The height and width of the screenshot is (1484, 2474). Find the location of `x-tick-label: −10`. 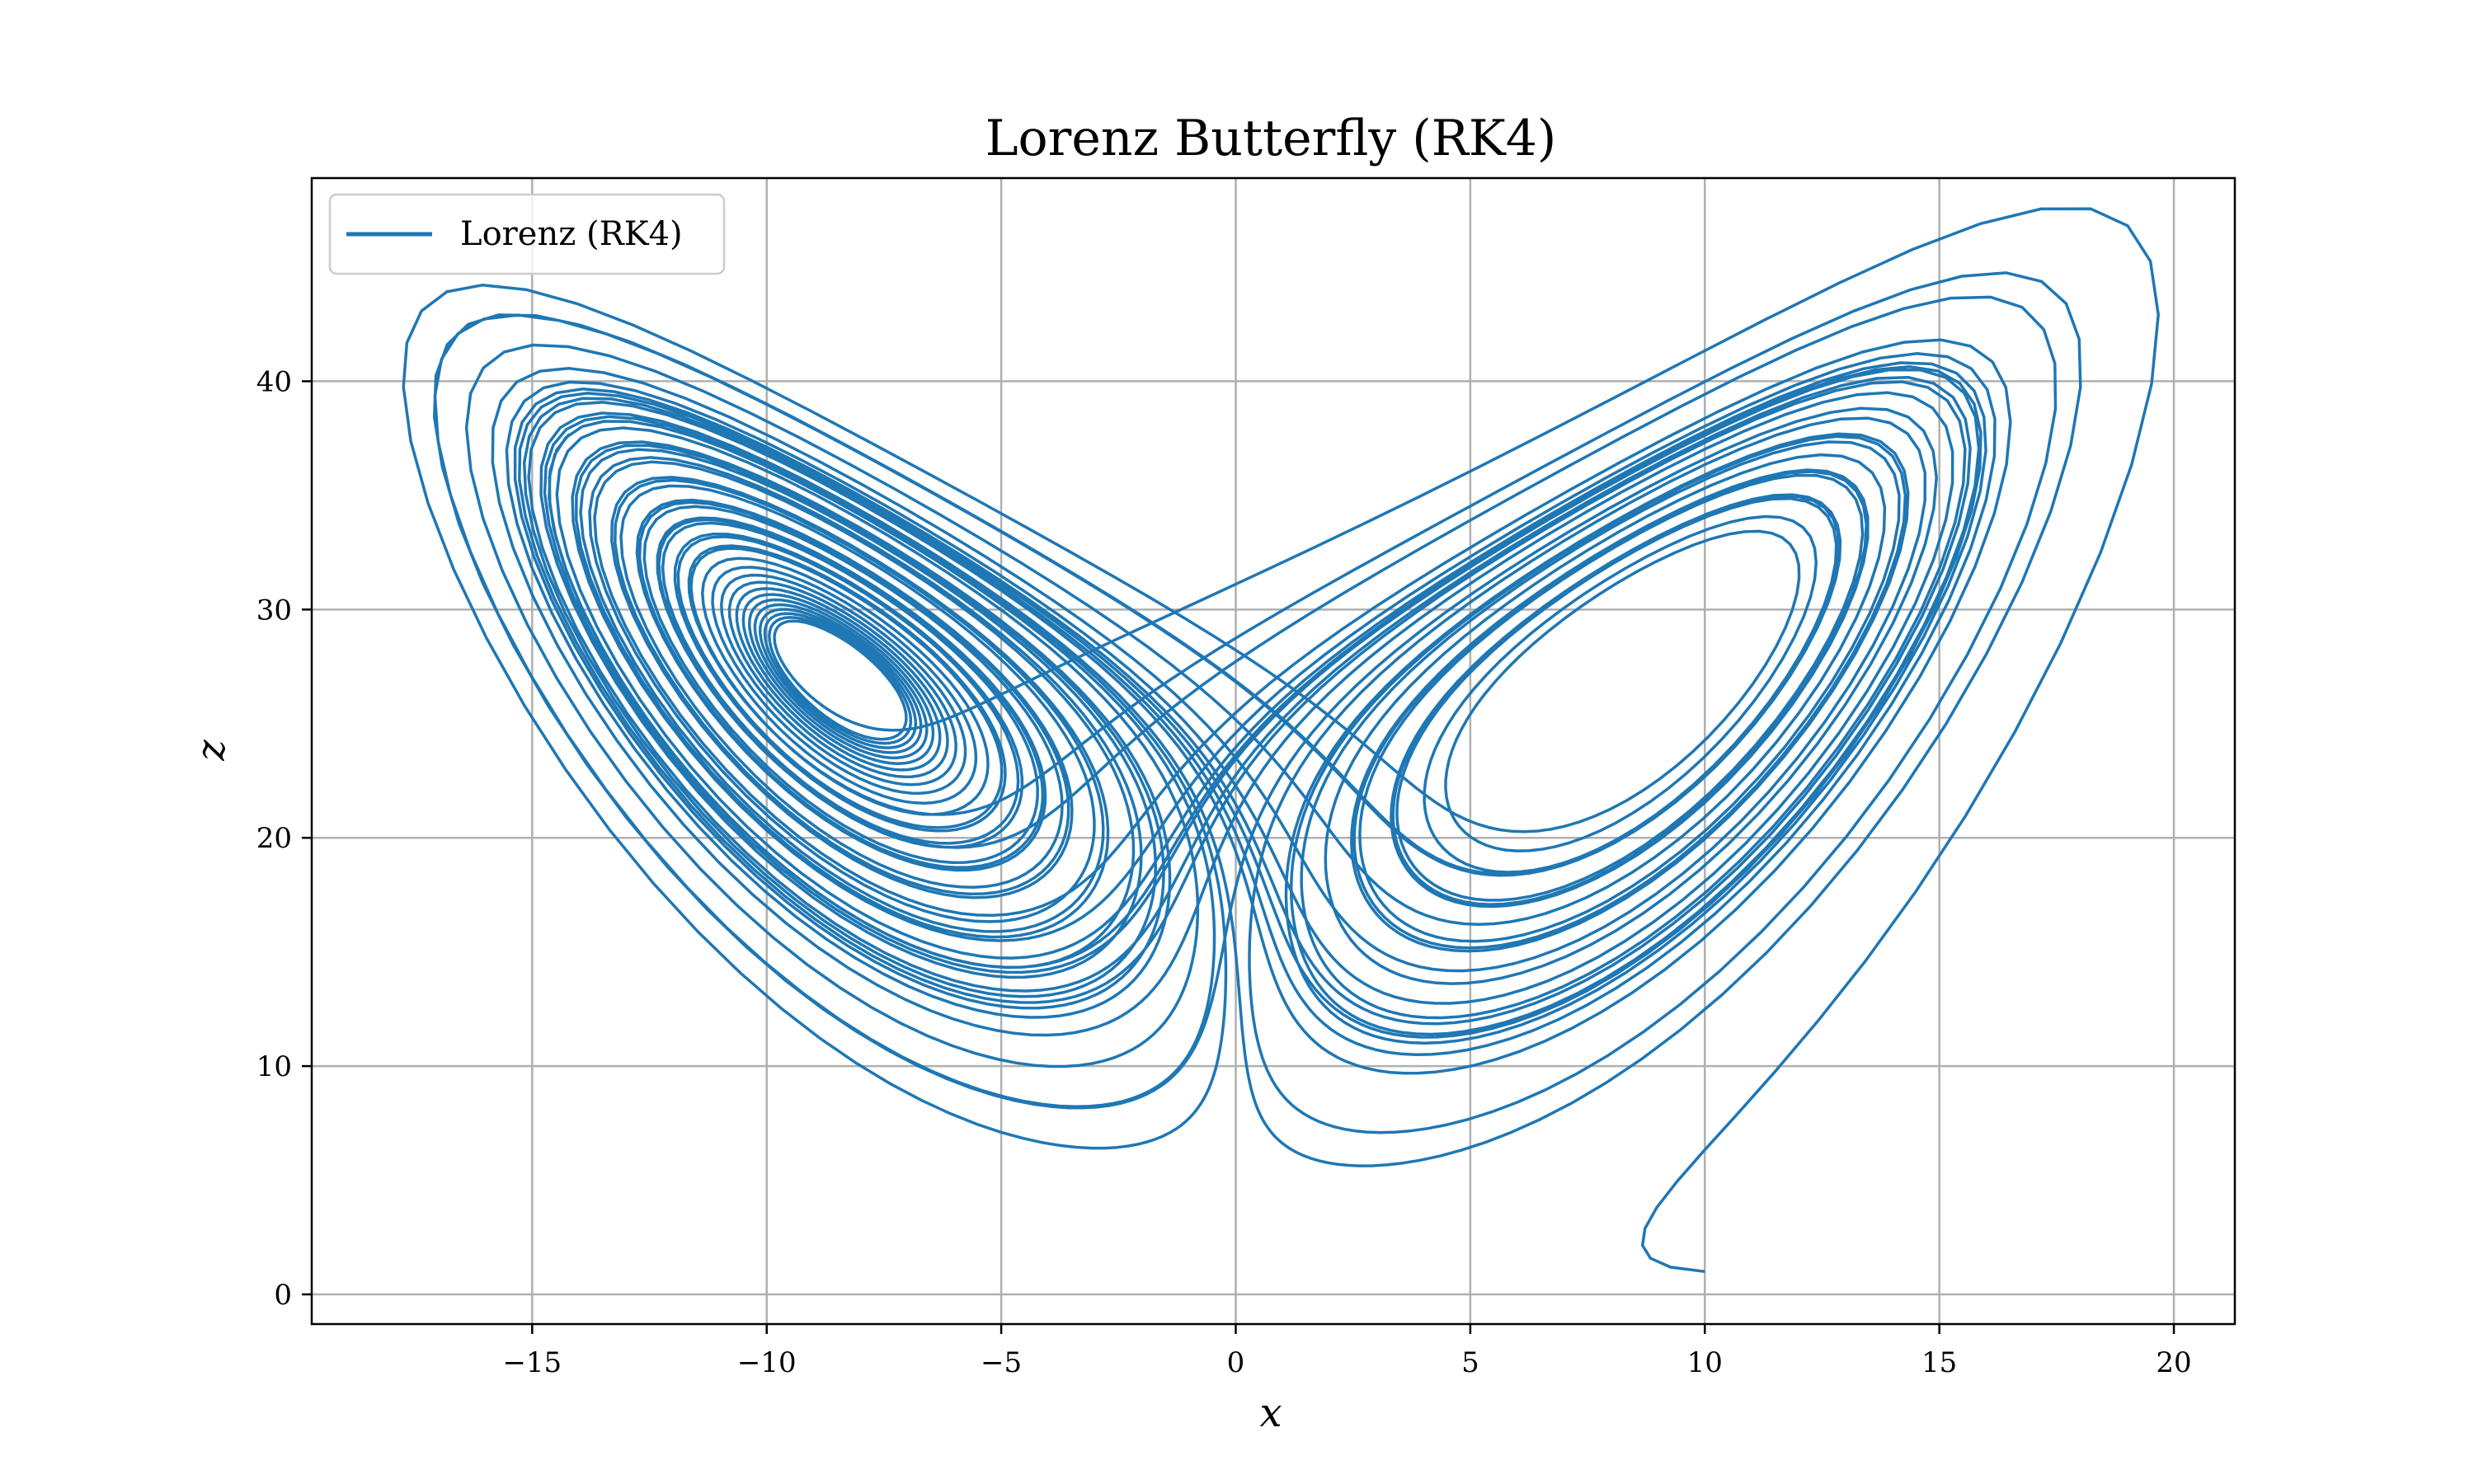

x-tick-label: −10 is located at coordinates (767, 1362).